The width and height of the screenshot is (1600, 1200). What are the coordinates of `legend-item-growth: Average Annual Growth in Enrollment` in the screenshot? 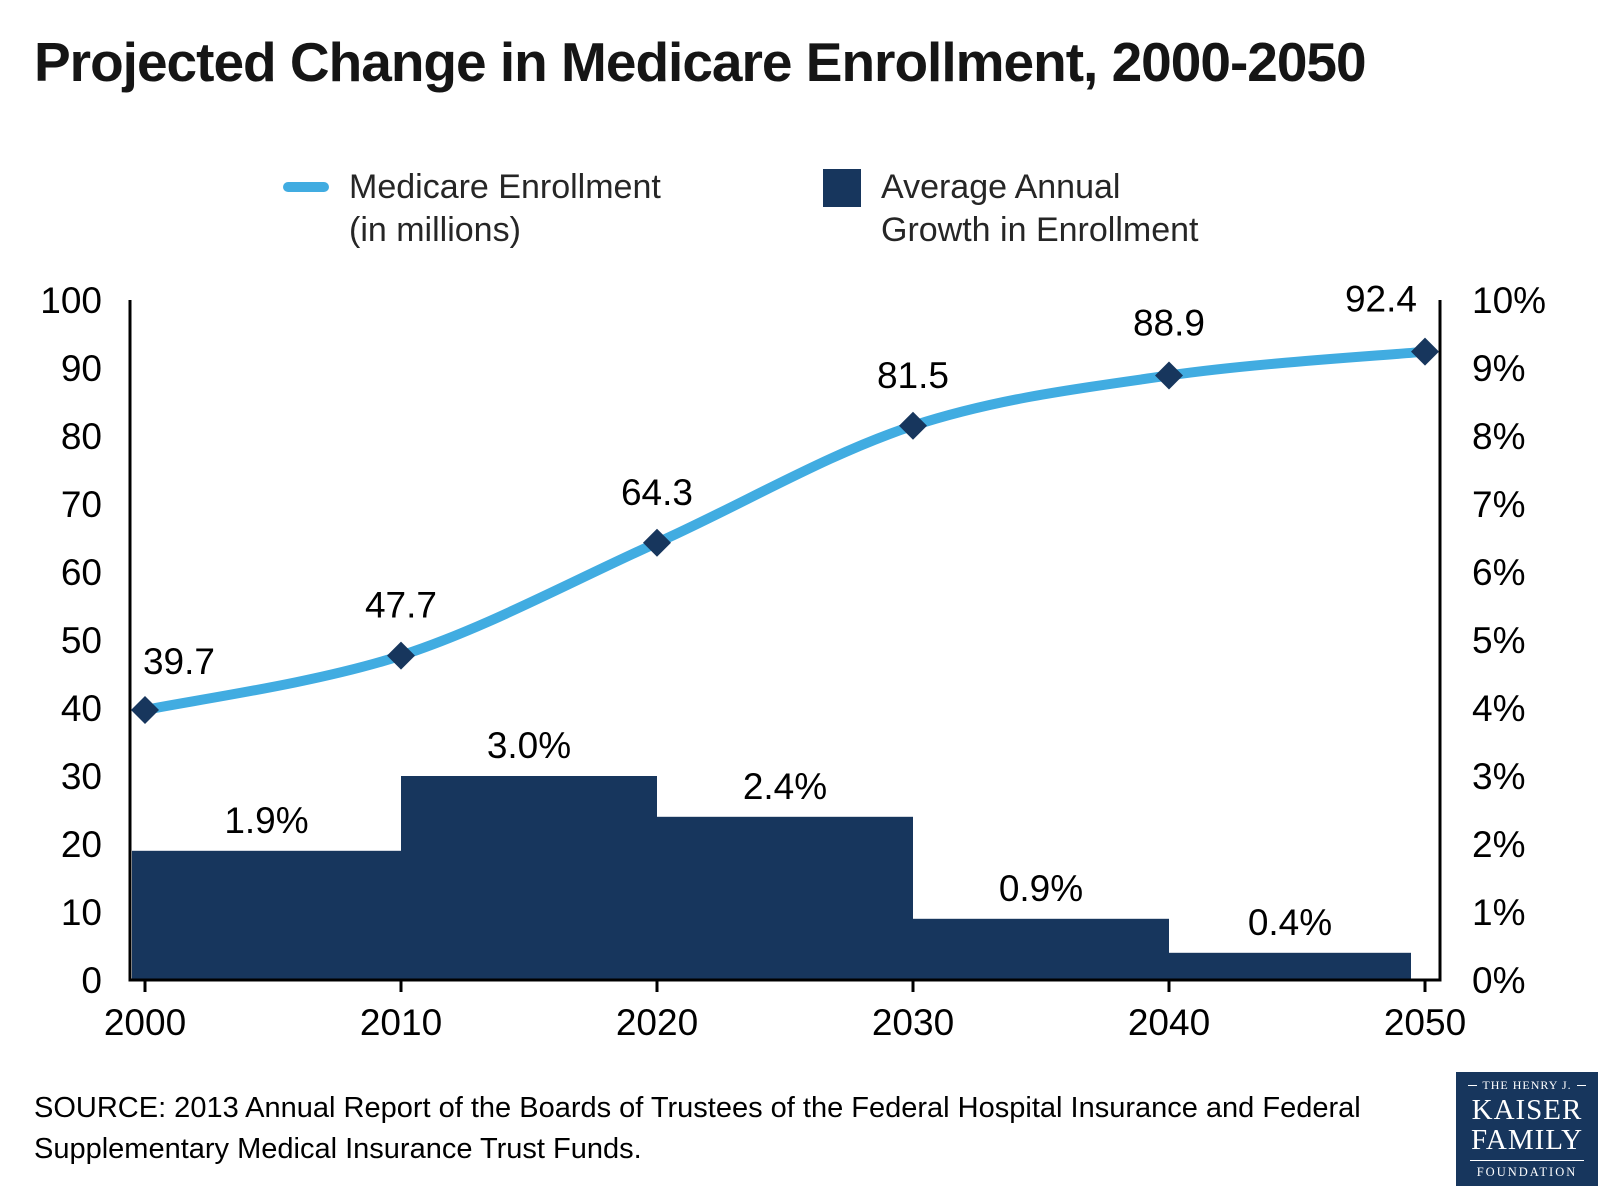 It's located at (1010, 208).